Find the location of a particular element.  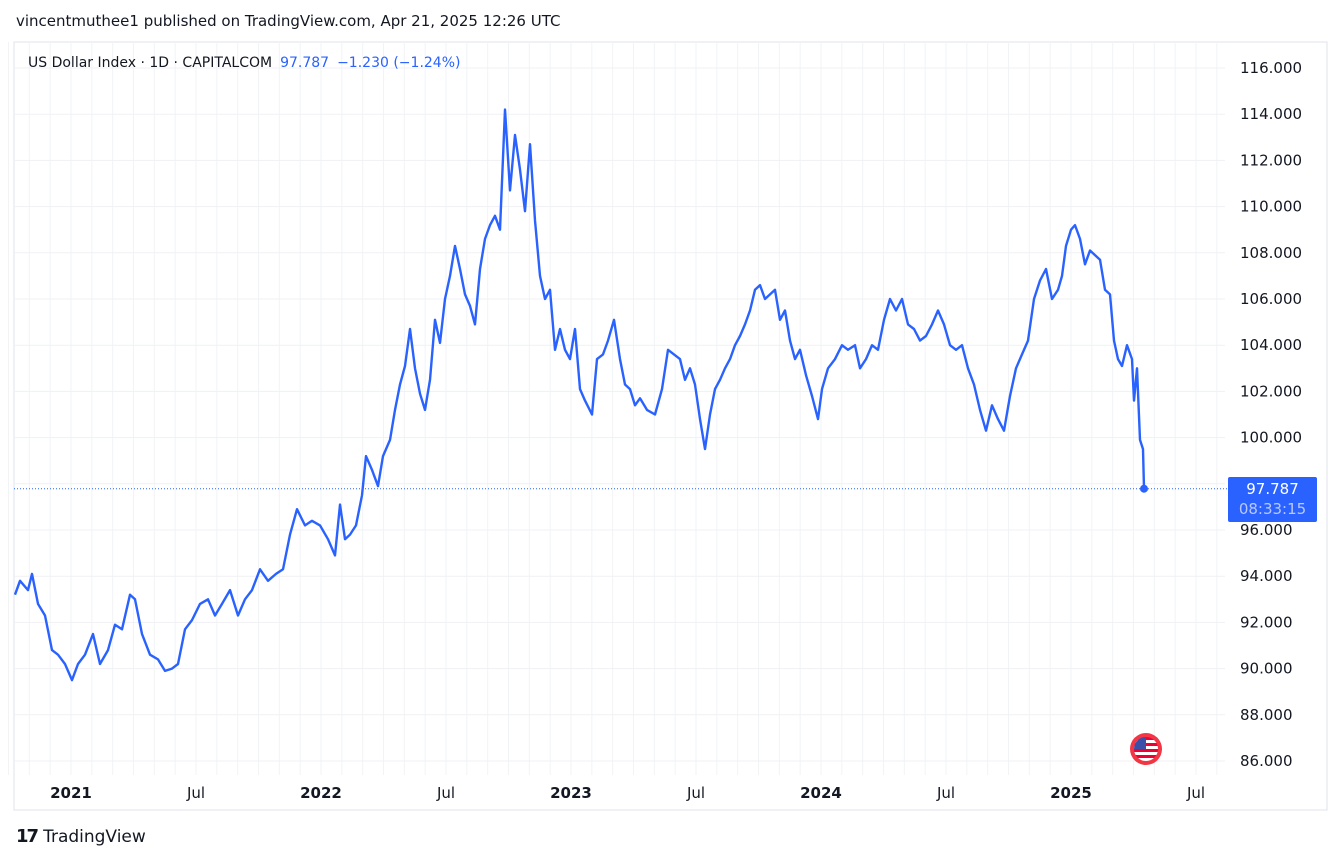

tradingview-logo-icon: 17 is located at coordinates (27, 836).